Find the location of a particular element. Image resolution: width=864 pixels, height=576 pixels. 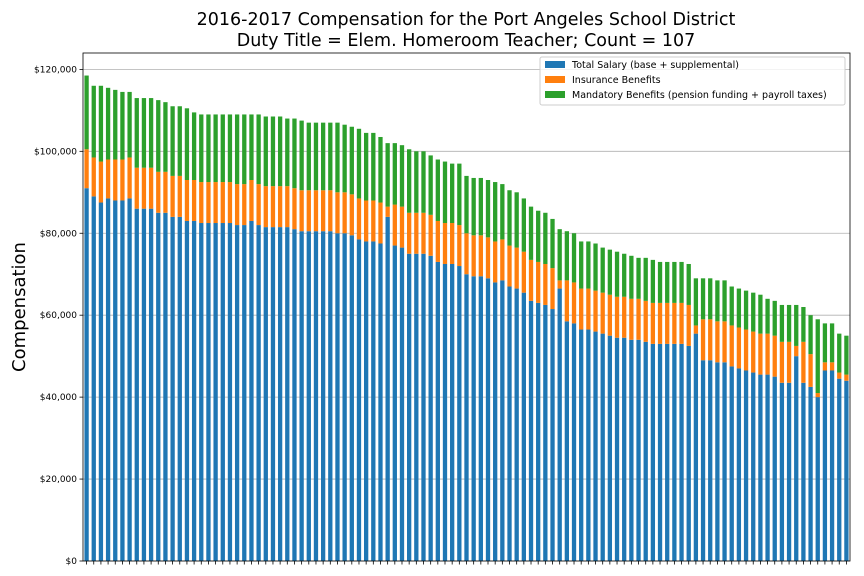

y-tick-label: $0 is located at coordinates (72, 562).